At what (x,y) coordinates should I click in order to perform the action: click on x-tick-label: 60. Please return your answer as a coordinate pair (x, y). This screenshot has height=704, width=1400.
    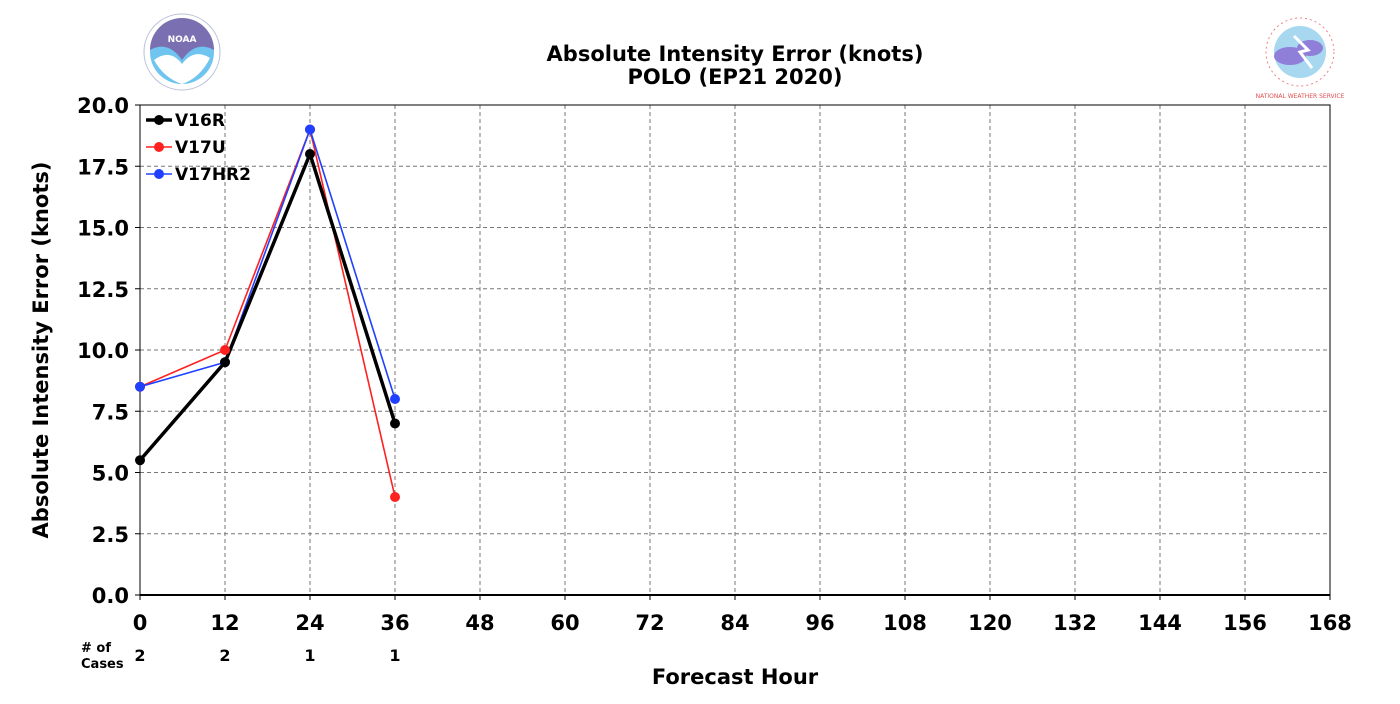
    Looking at the image, I should click on (564, 623).